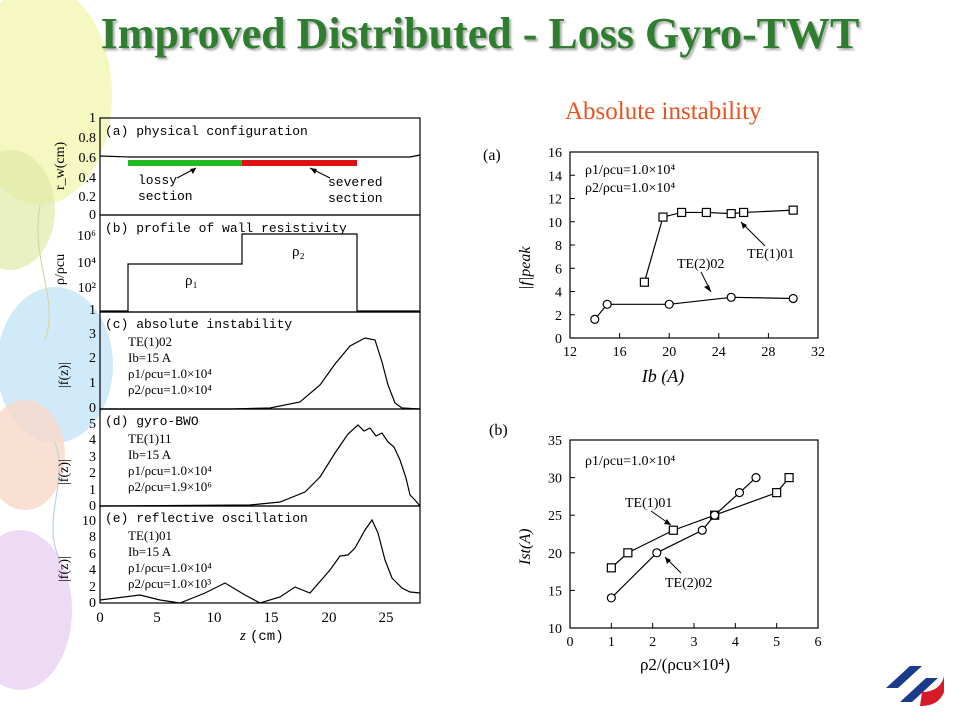 The width and height of the screenshot is (960, 720). I want to click on chart-a-xtick-label: 28, so click(768, 352).